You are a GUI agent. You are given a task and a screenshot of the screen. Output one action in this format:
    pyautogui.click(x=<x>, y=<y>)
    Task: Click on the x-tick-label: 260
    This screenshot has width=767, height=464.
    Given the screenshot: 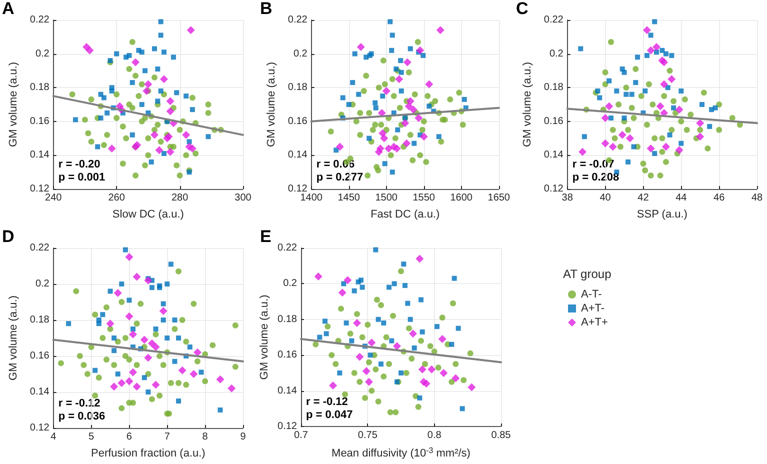 What is the action you would take?
    pyautogui.click(x=117, y=198)
    